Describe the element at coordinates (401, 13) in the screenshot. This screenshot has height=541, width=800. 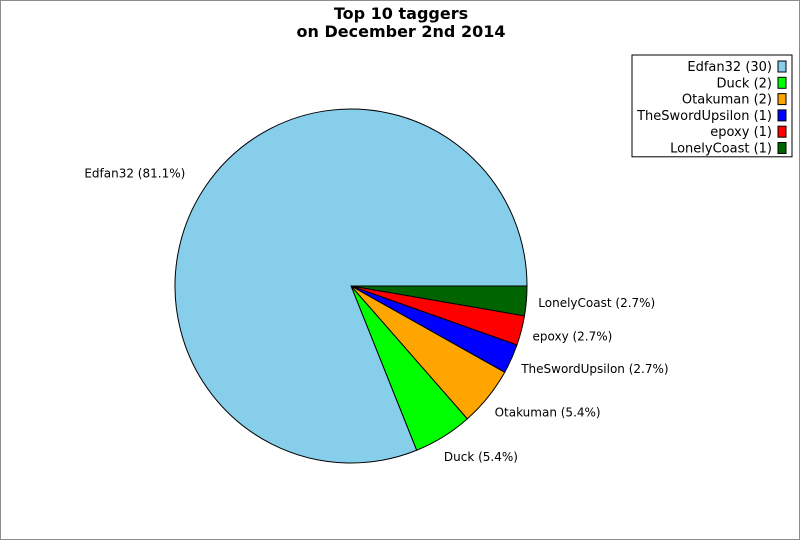
I see `chart-title-line1: Top 10 taggers` at that location.